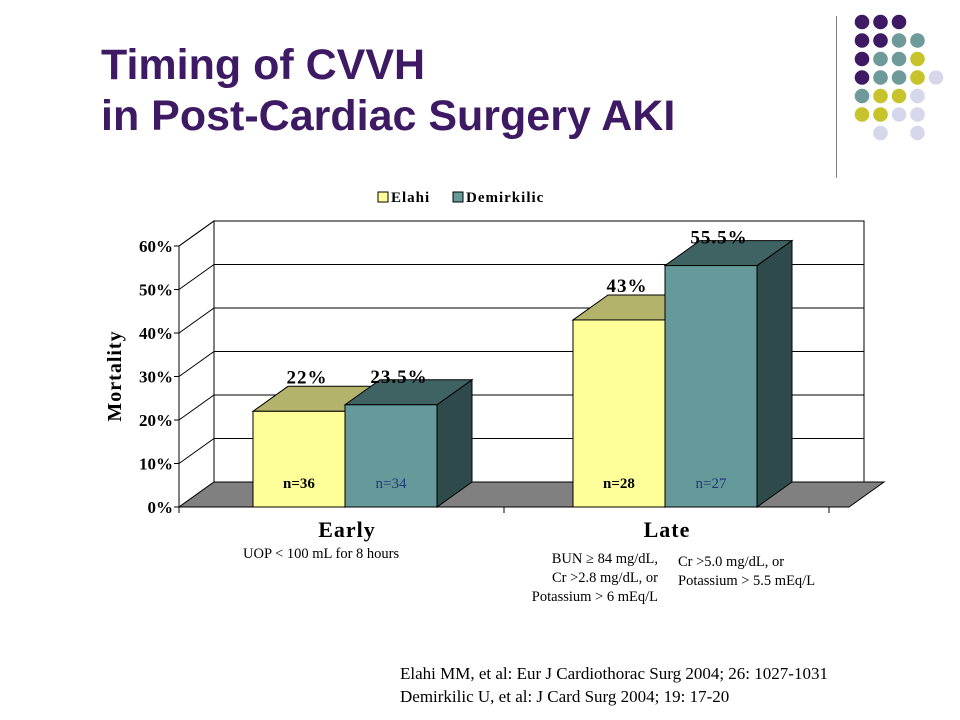 This screenshot has width=960, height=720. I want to click on sample-size-label: n=34, so click(391, 484).